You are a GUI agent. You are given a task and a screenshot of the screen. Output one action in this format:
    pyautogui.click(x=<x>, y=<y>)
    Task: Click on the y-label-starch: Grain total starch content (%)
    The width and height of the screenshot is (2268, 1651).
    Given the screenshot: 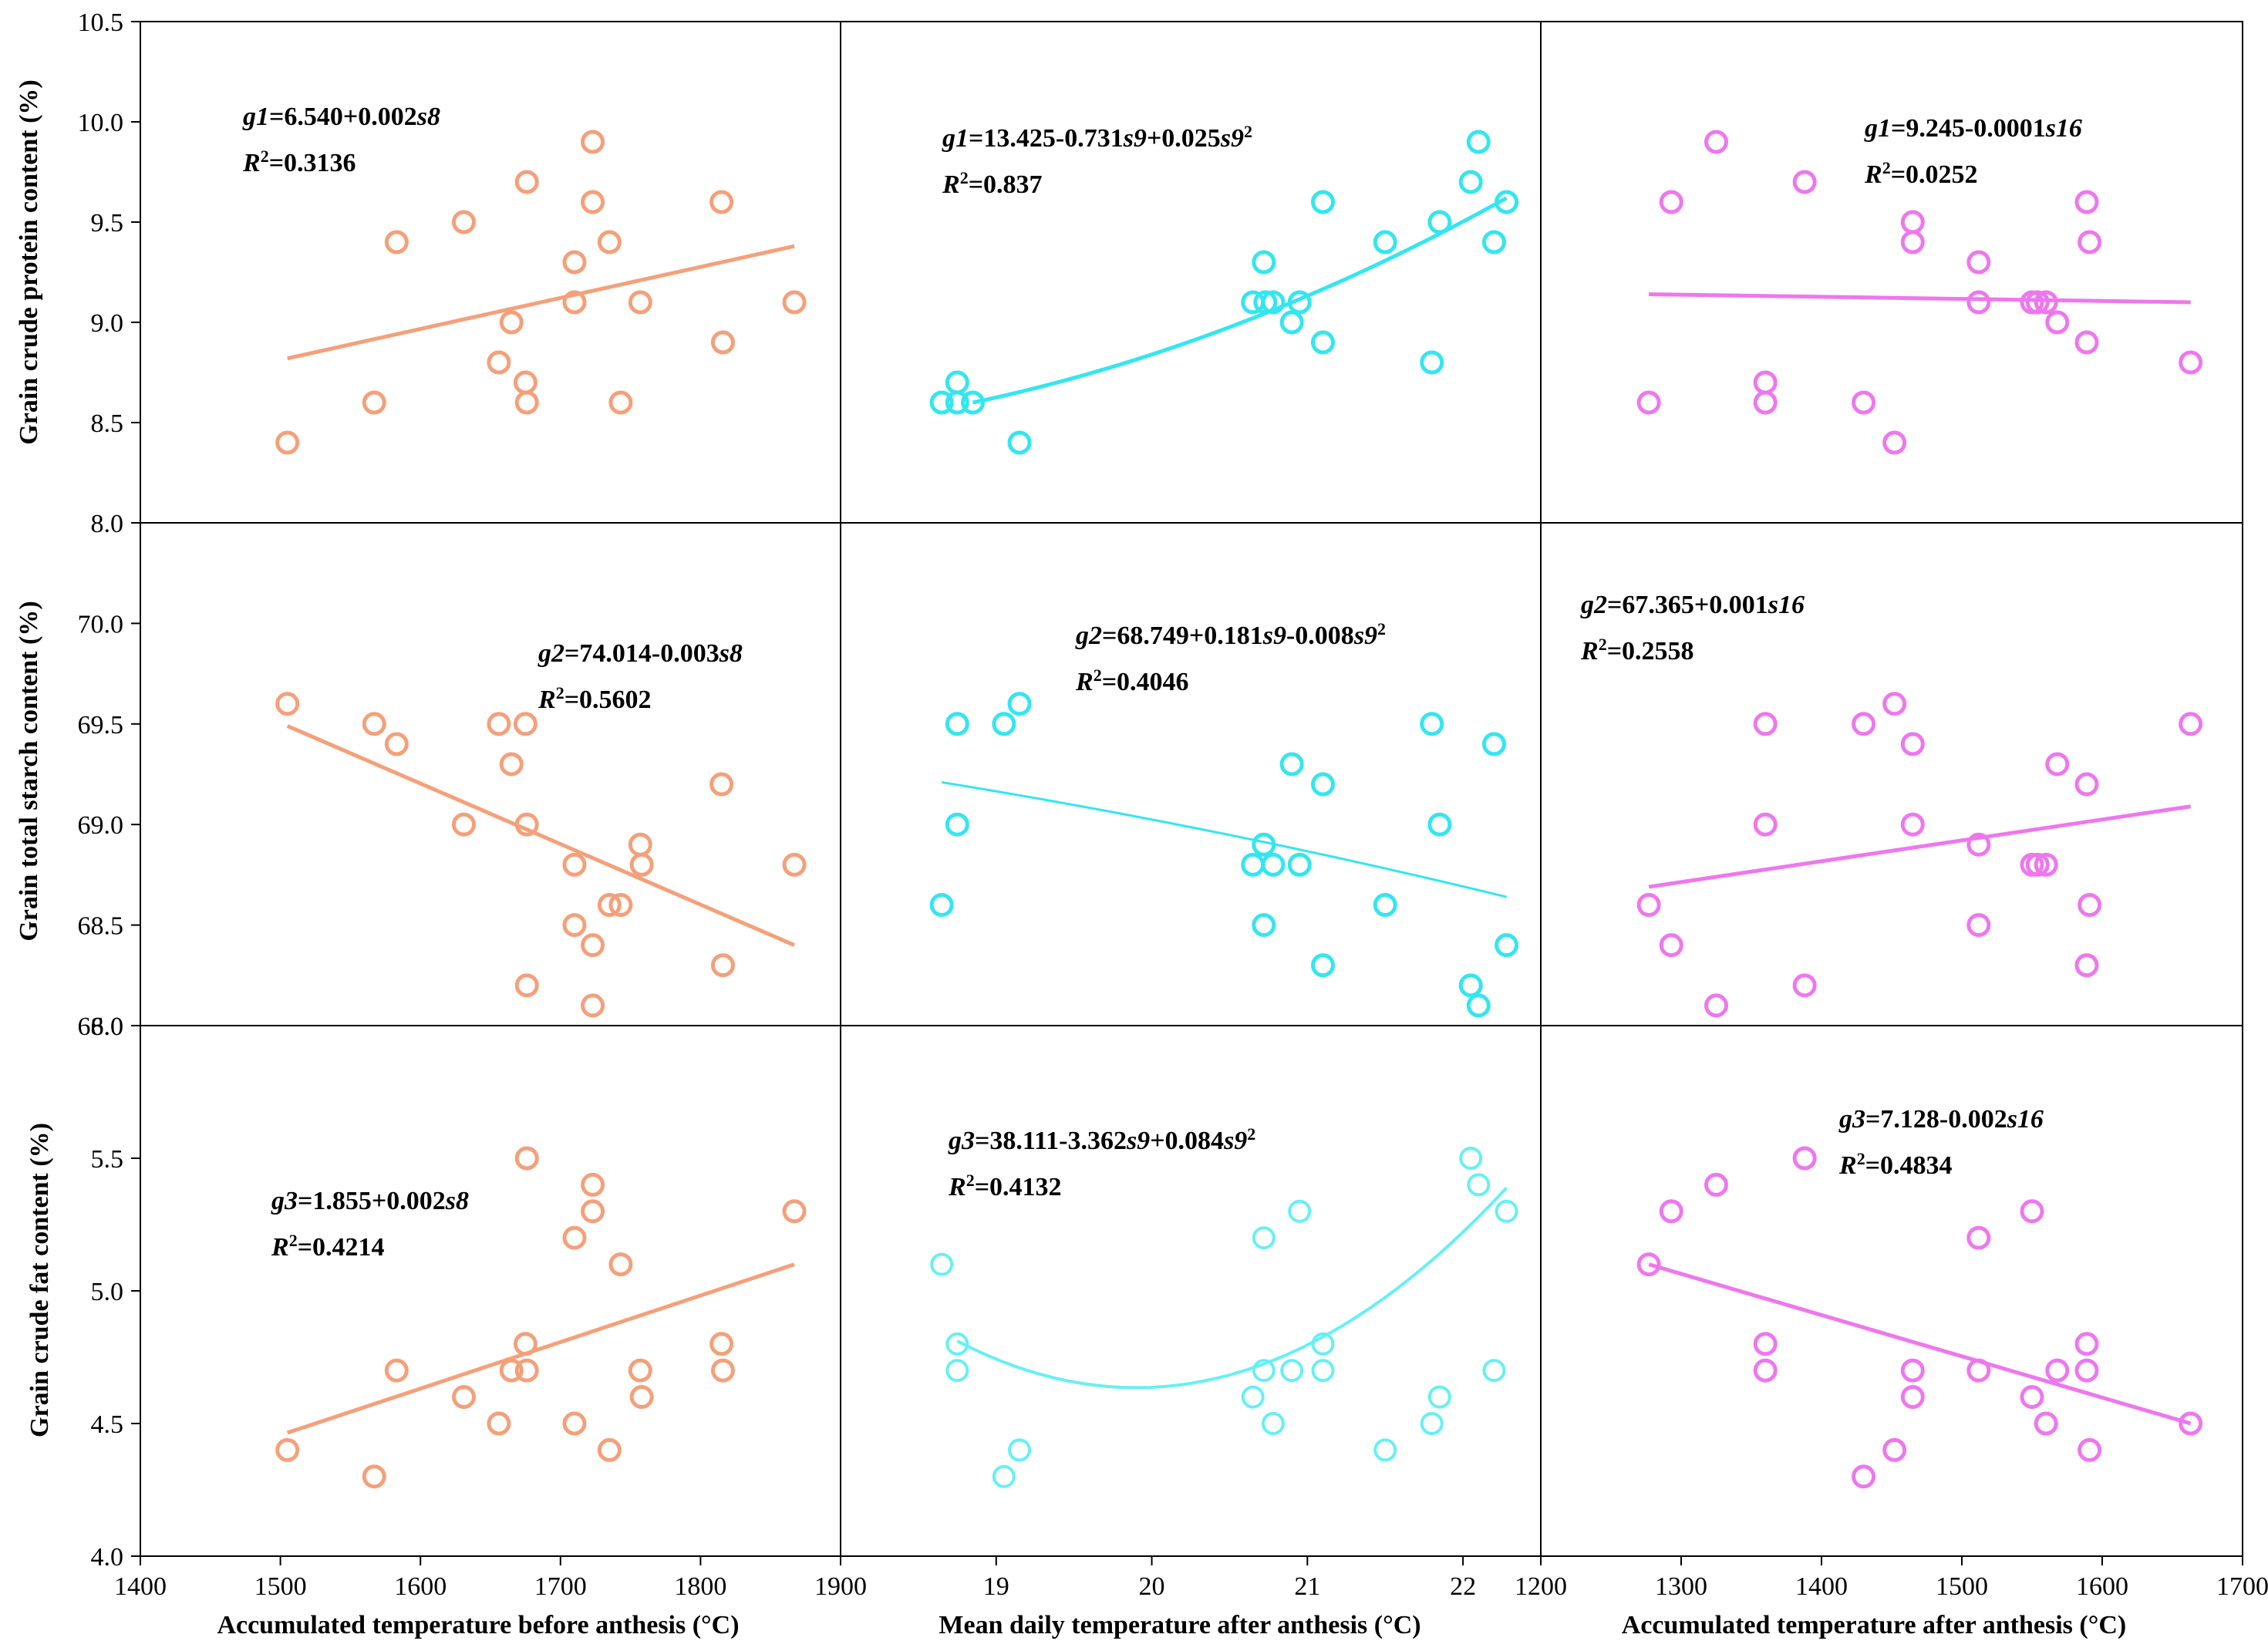 What is the action you would take?
    pyautogui.click(x=29, y=771)
    